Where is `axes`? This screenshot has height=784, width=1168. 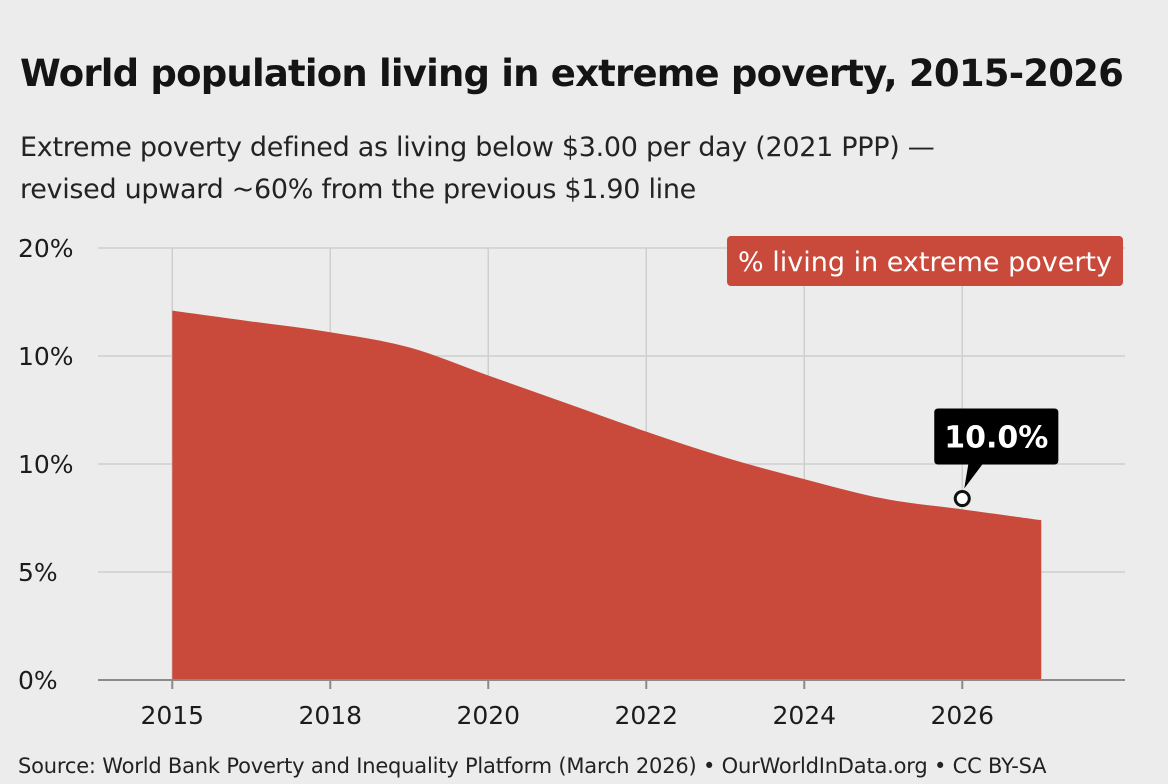 axes is located at coordinates (611, 684).